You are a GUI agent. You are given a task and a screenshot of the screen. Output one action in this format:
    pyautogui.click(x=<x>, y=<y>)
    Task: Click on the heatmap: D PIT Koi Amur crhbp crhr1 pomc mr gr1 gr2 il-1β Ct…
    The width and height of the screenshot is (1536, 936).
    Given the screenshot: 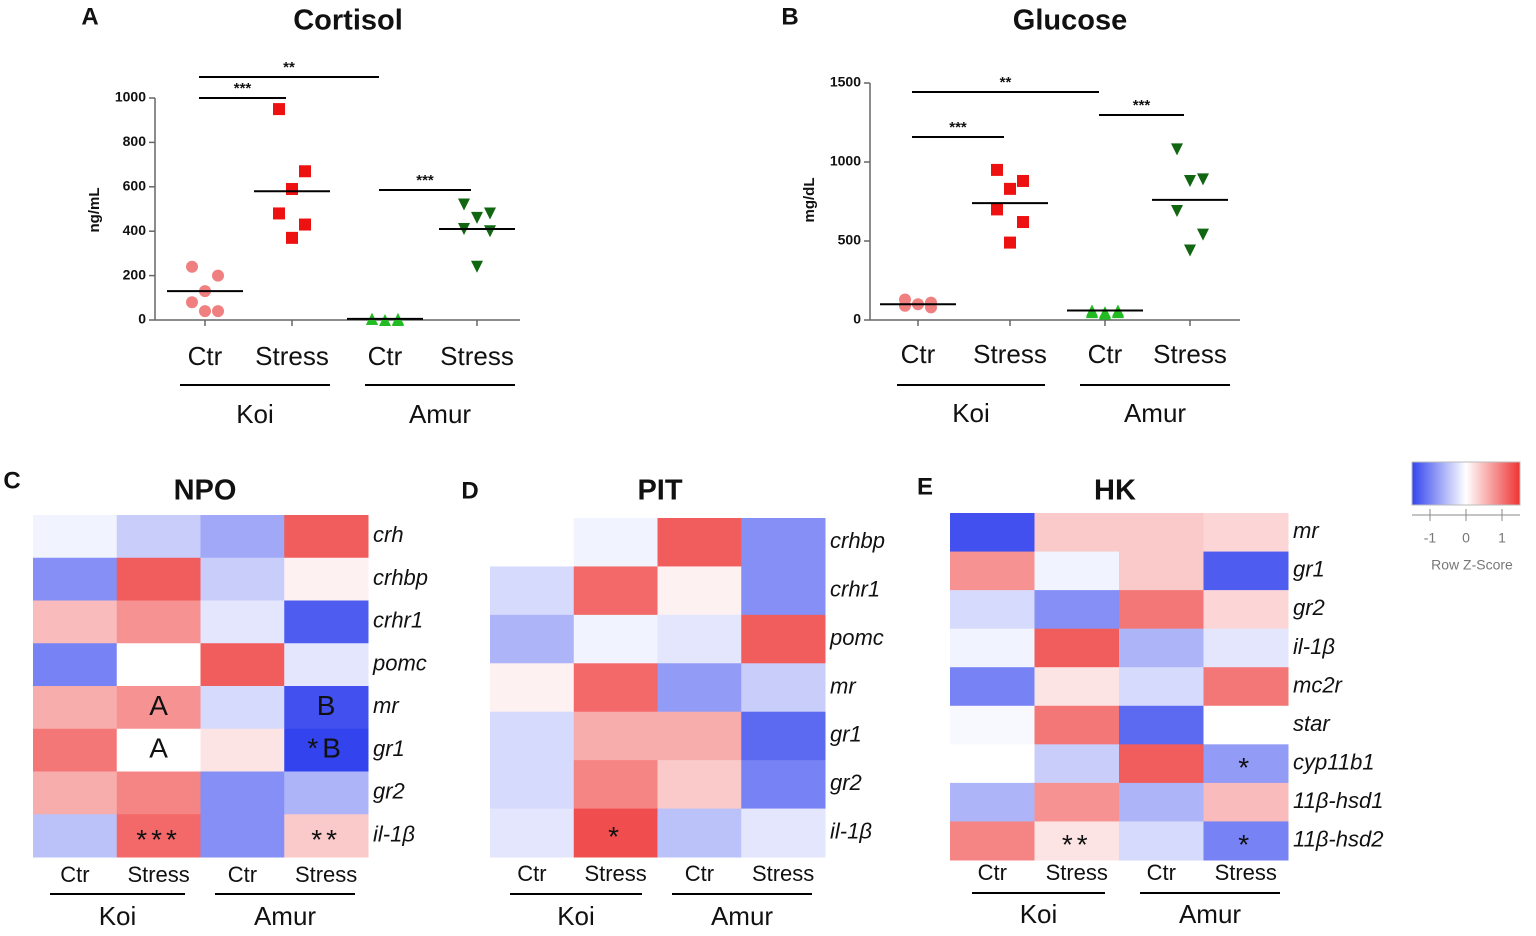 What is the action you would take?
    pyautogui.click(x=673, y=703)
    